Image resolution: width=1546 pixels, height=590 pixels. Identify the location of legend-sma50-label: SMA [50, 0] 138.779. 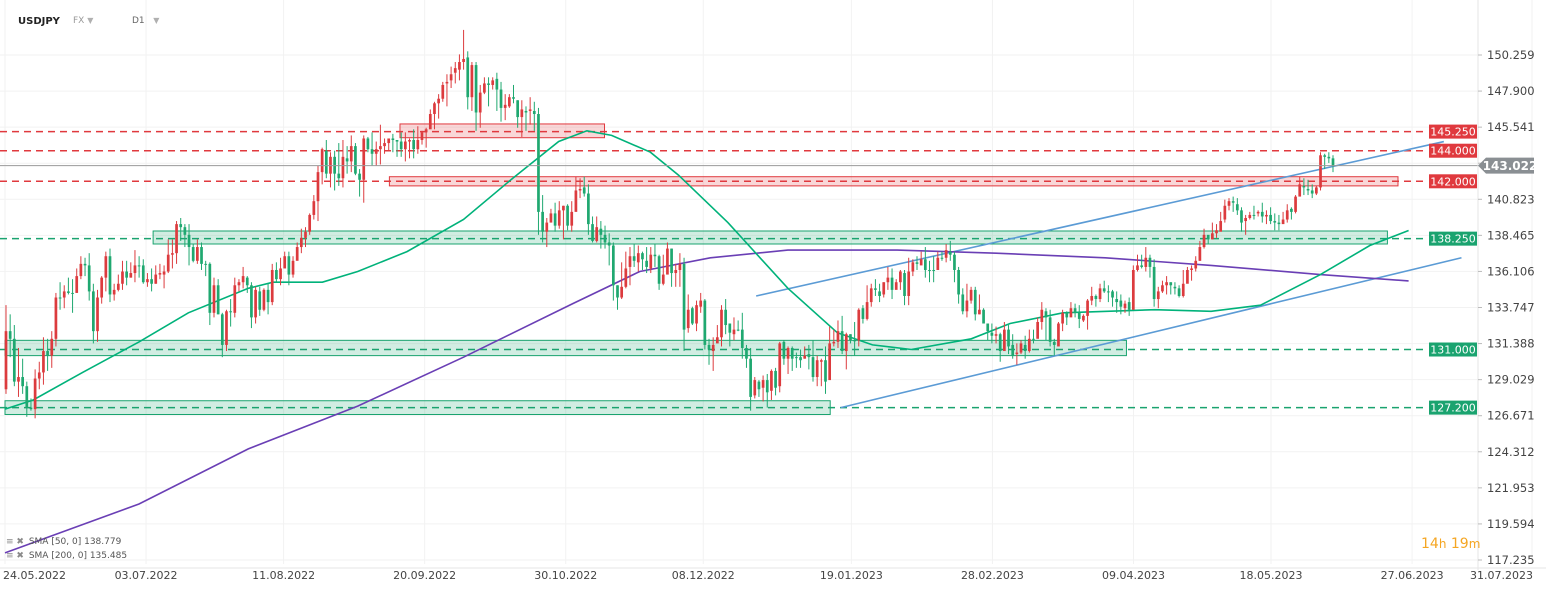
(75, 542).